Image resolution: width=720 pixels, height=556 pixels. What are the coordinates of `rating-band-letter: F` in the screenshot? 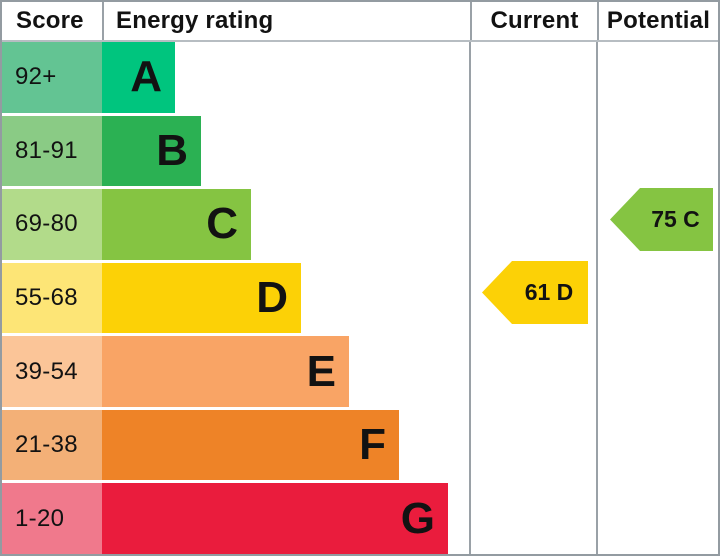 It's located at (372, 445).